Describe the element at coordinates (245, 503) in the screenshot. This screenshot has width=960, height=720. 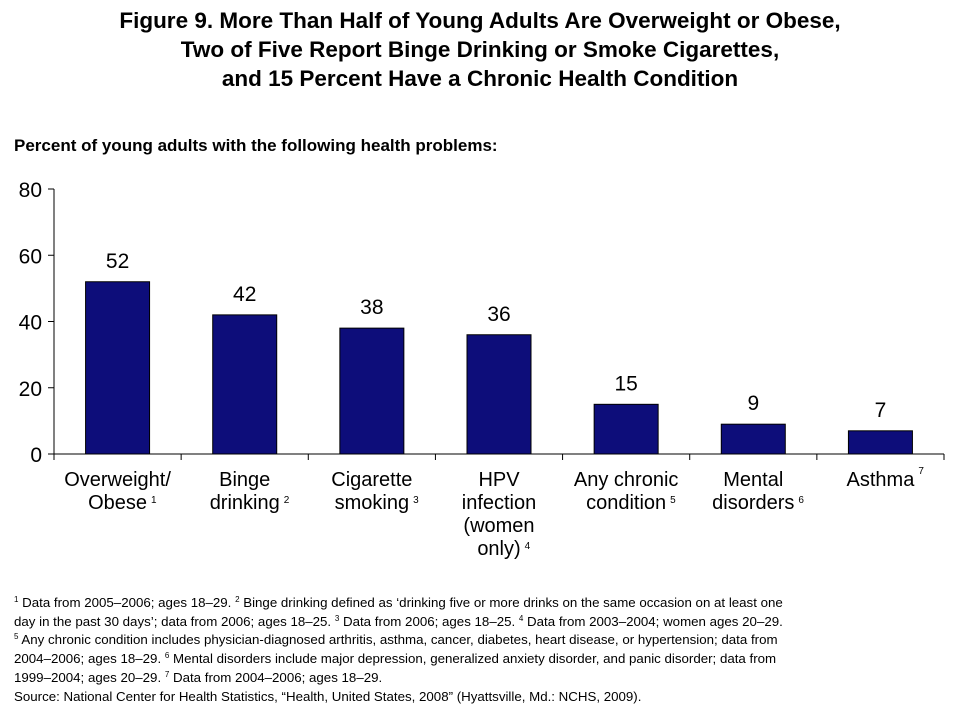
I see `category-label-line: drinking` at that location.